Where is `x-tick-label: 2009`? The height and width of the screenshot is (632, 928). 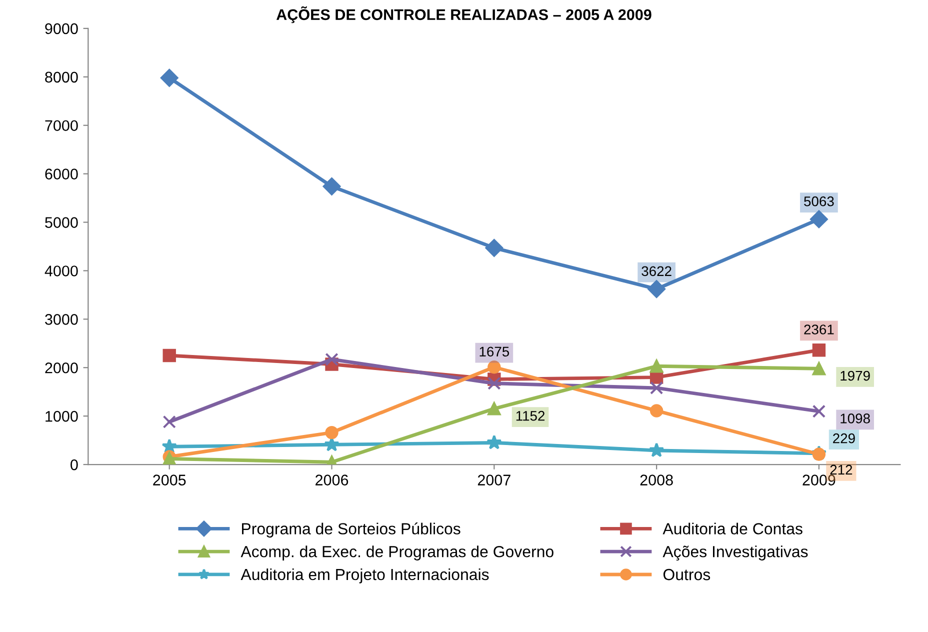
x-tick-label: 2009 is located at coordinates (819, 480).